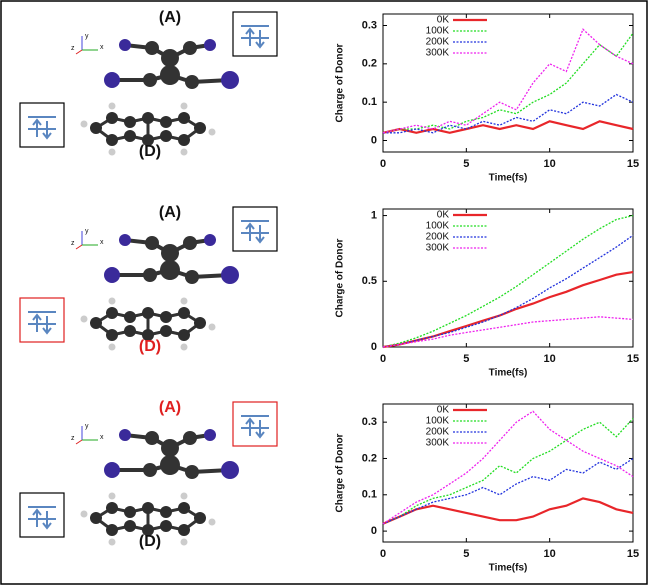 Image resolution: width=648 pixels, height=585 pixels. I want to click on y-tick-label: 0.5, so click(369, 281).